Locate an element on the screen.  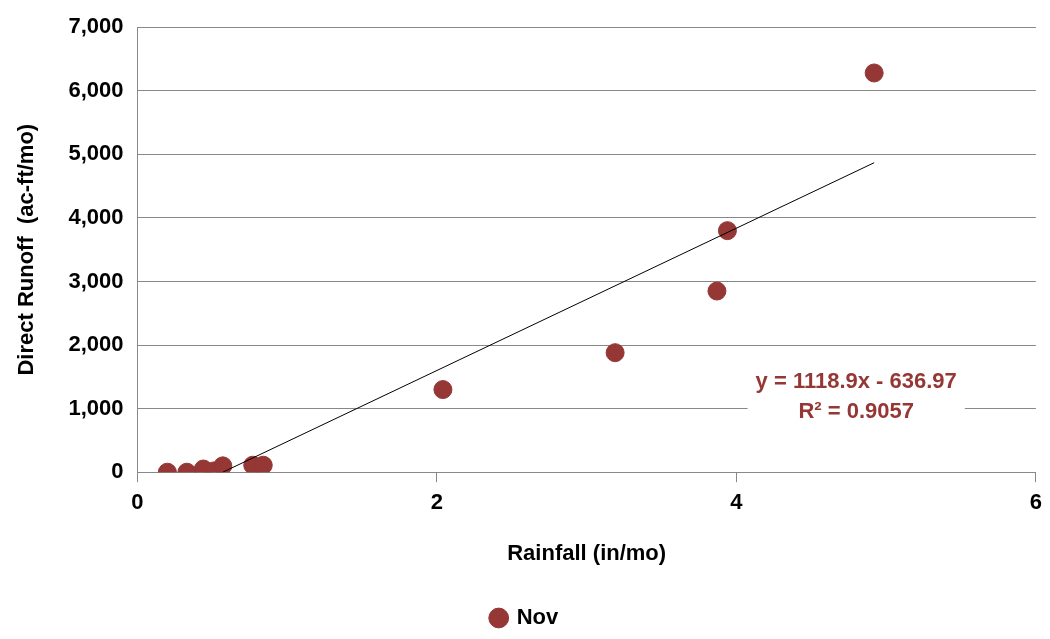
y-tick-label: 0 is located at coordinates (117, 471).